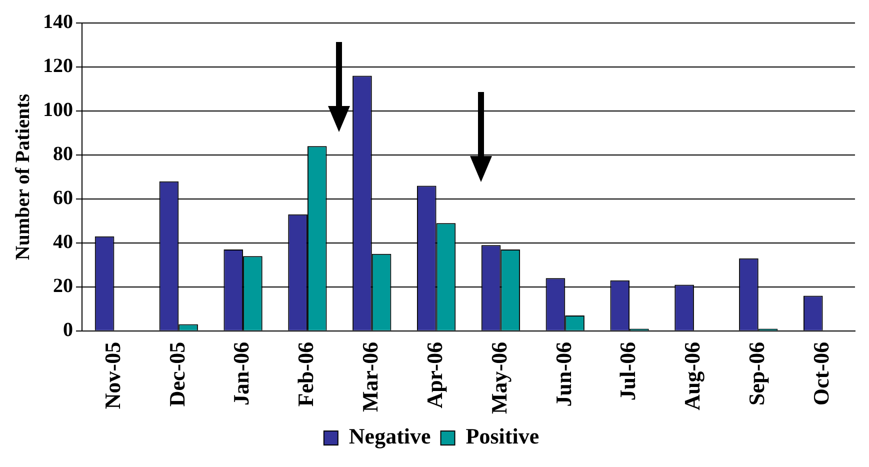 The image size is (869, 467). What do you see at coordinates (177, 374) in the screenshot?
I see `x-tick-label: Dec-05` at bounding box center [177, 374].